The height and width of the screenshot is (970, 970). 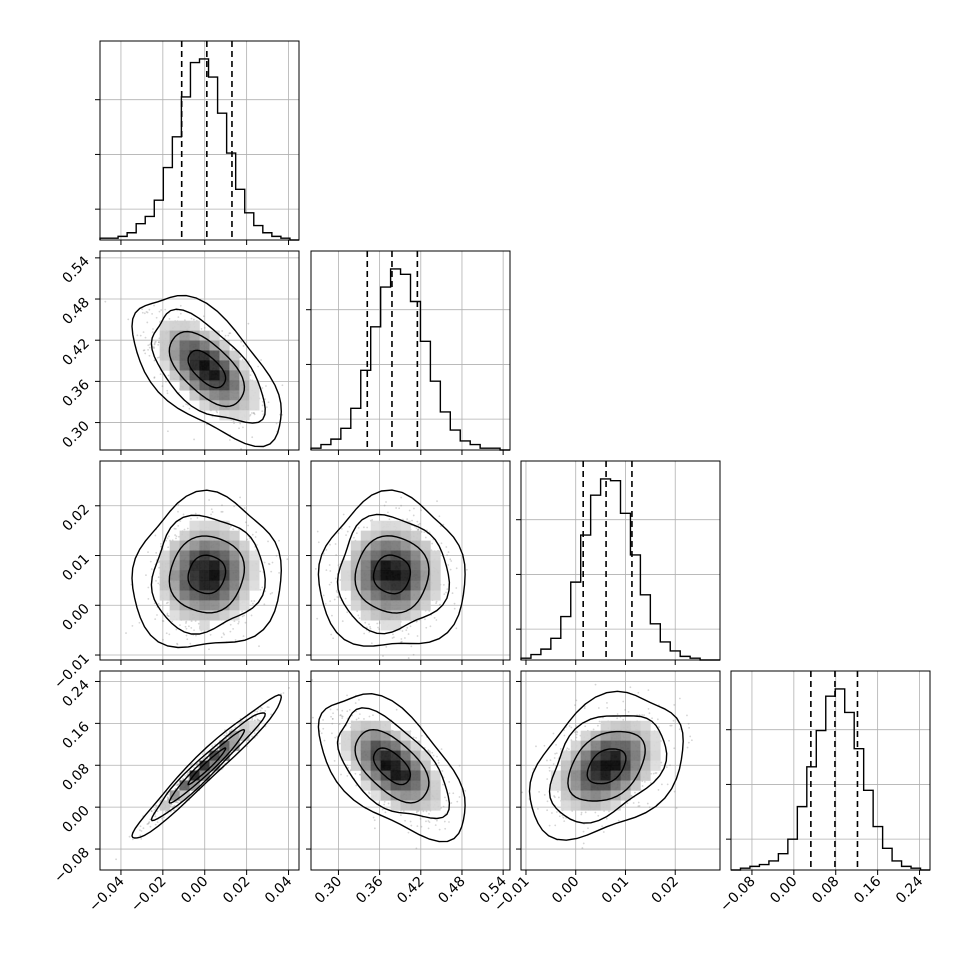 What do you see at coordinates (72, 866) in the screenshot?
I see `y-tick-label: −0.08` at bounding box center [72, 866].